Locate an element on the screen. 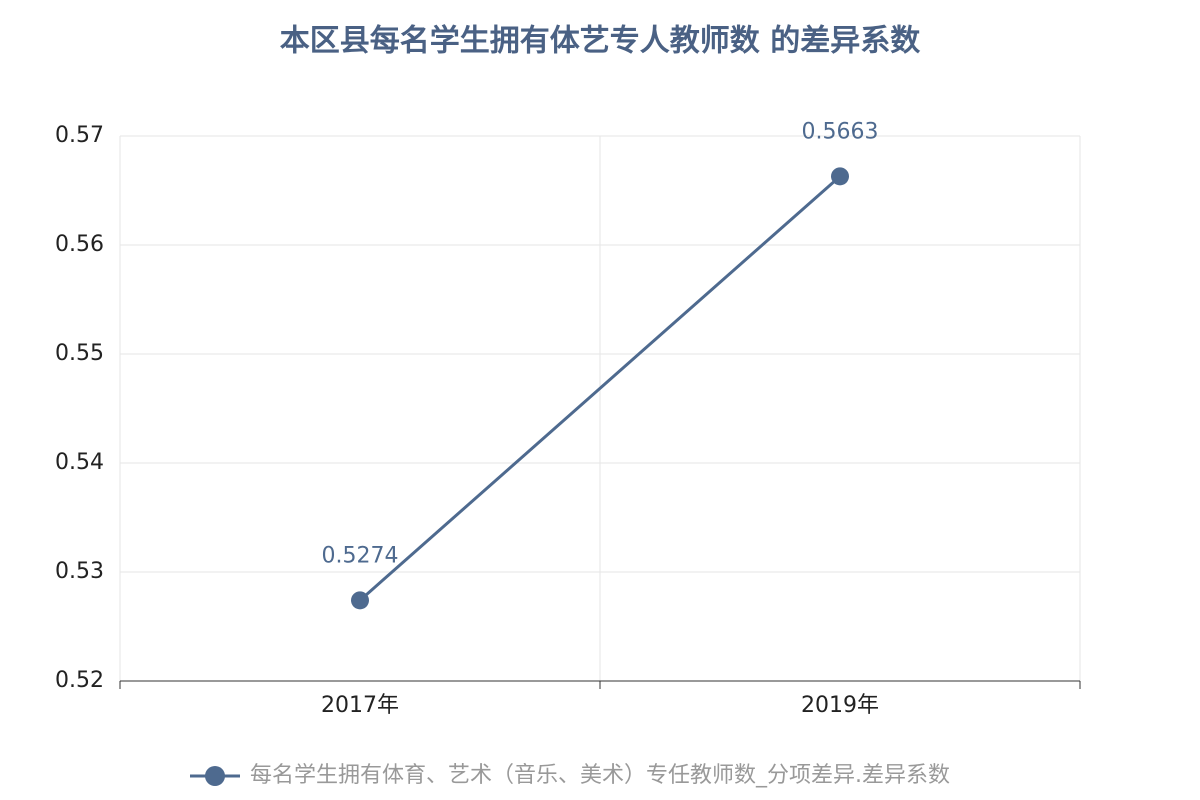  y-tick-label: 0.52 is located at coordinates (79, 680).